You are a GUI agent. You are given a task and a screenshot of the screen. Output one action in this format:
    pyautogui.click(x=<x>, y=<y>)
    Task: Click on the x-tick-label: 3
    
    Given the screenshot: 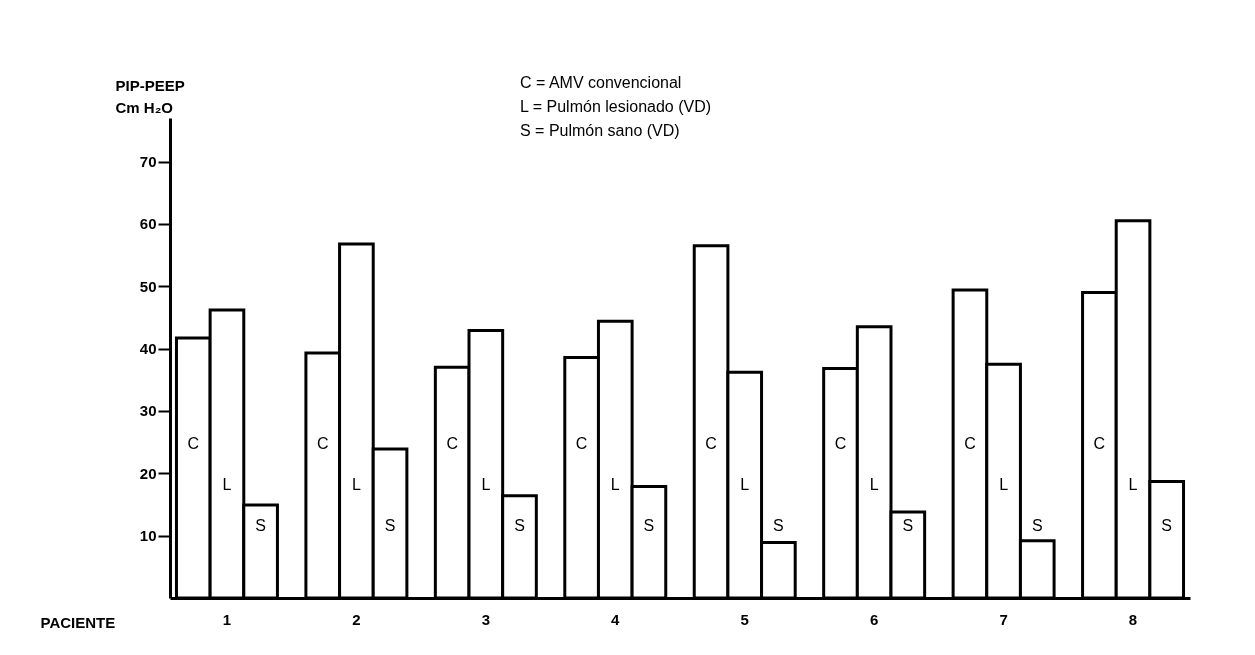 What is the action you would take?
    pyautogui.click(x=486, y=619)
    